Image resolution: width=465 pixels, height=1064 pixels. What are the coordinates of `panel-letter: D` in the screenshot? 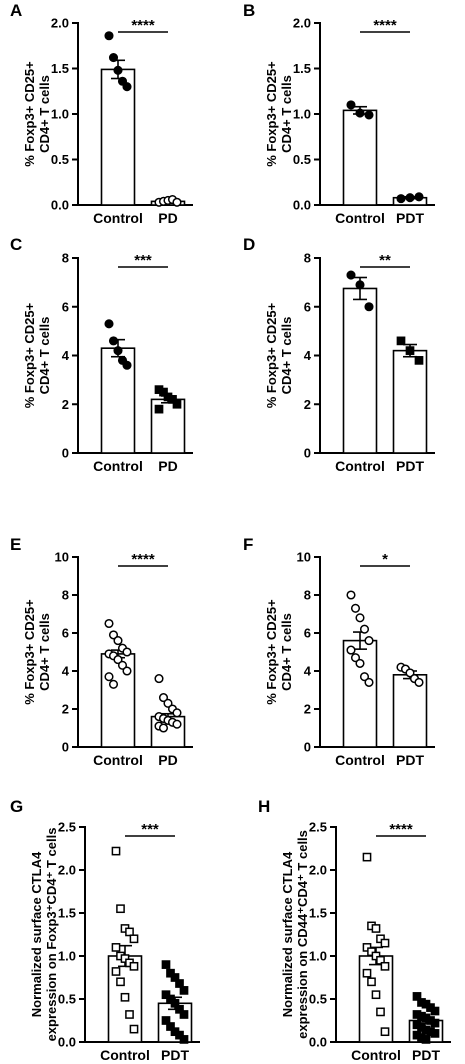 It's located at (249, 244).